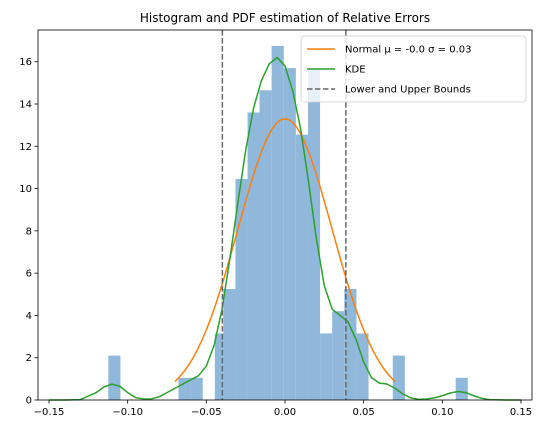 The height and width of the screenshot is (433, 543). I want to click on y-tick-label: 0, so click(29, 401).